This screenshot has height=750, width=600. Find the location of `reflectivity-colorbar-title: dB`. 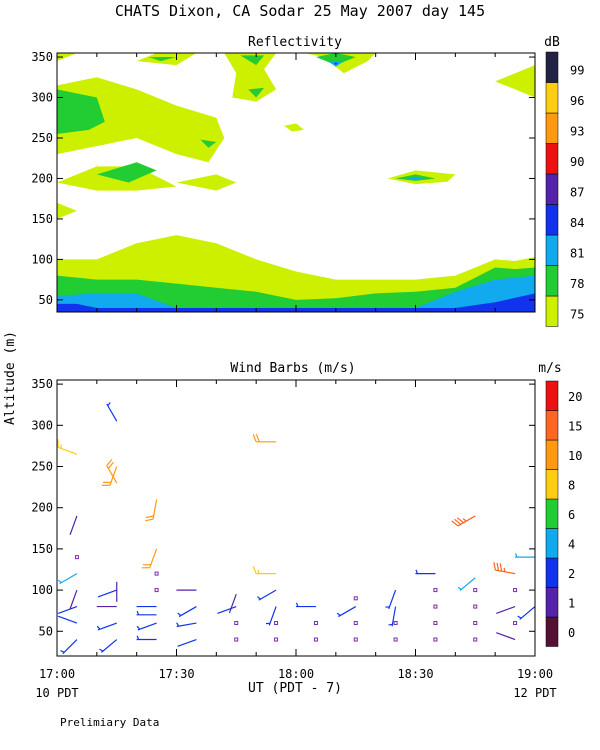

reflectivity-colorbar-title: dB is located at coordinates (552, 42).